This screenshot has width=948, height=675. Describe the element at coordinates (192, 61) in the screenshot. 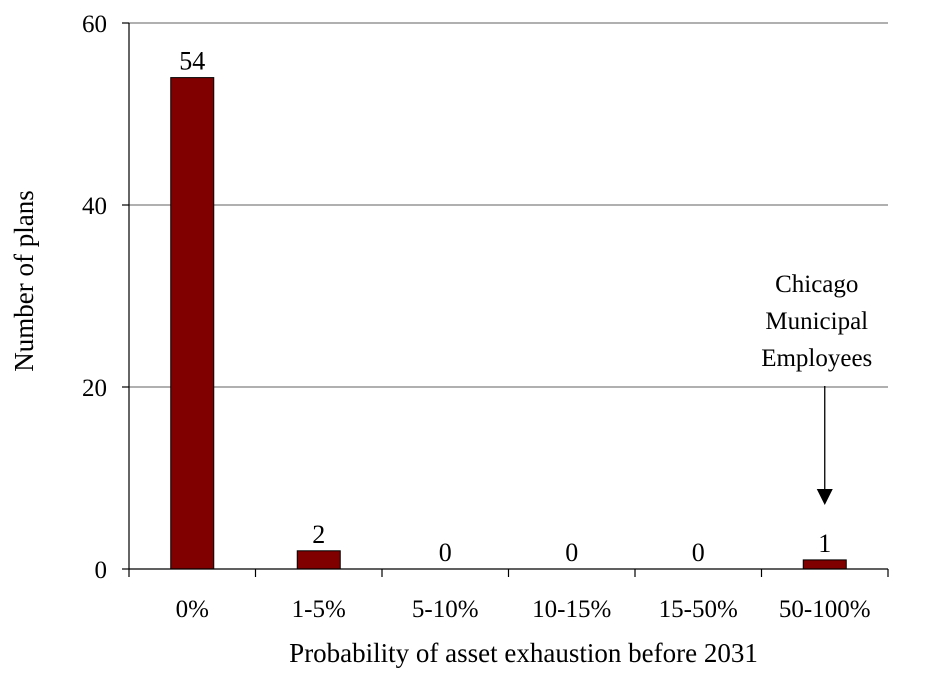

I see `data-label: 54` at that location.